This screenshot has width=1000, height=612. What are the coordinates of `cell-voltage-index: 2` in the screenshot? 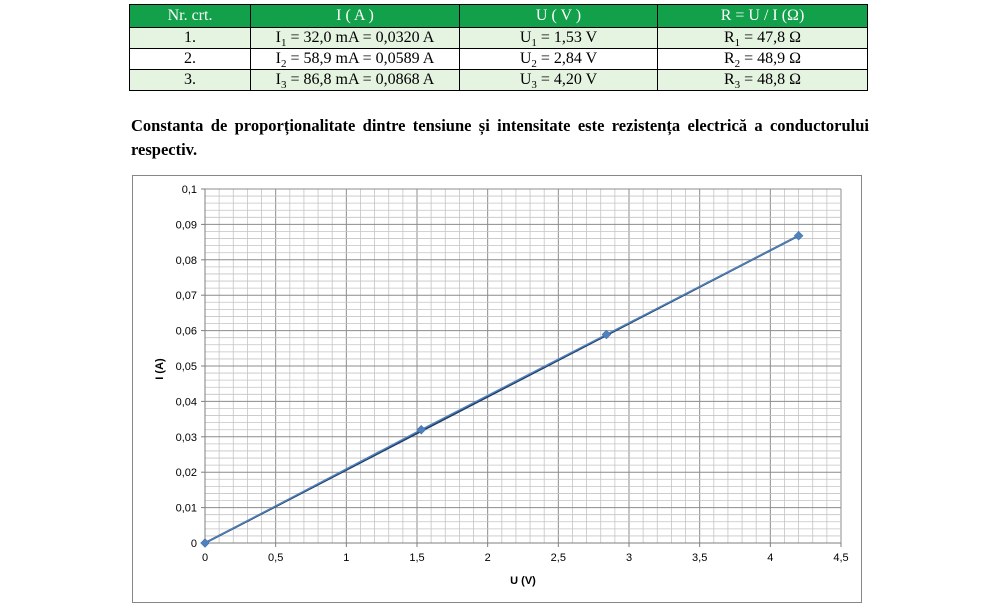 It's located at (534, 64).